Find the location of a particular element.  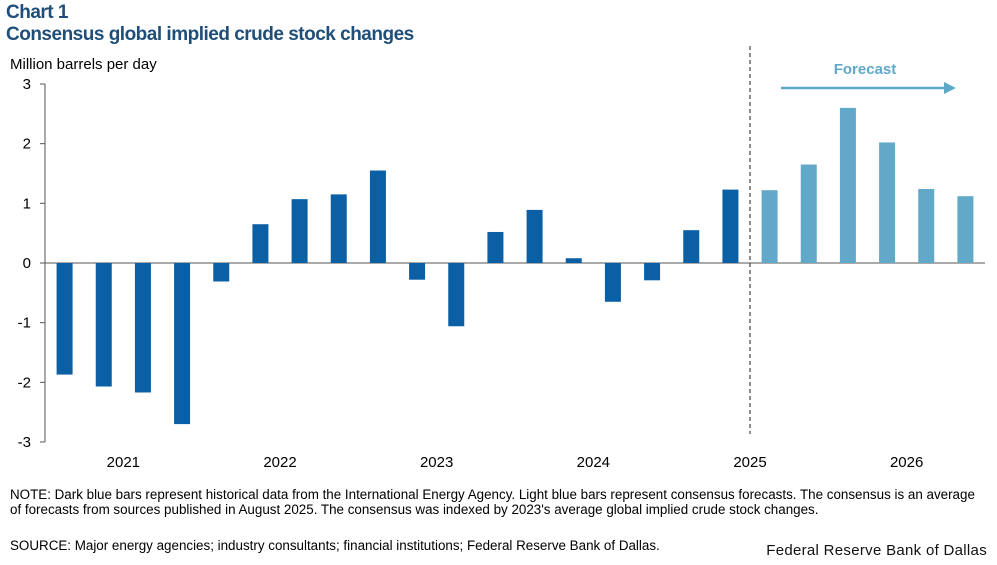

y-tick-label: 1 is located at coordinates (27, 203).